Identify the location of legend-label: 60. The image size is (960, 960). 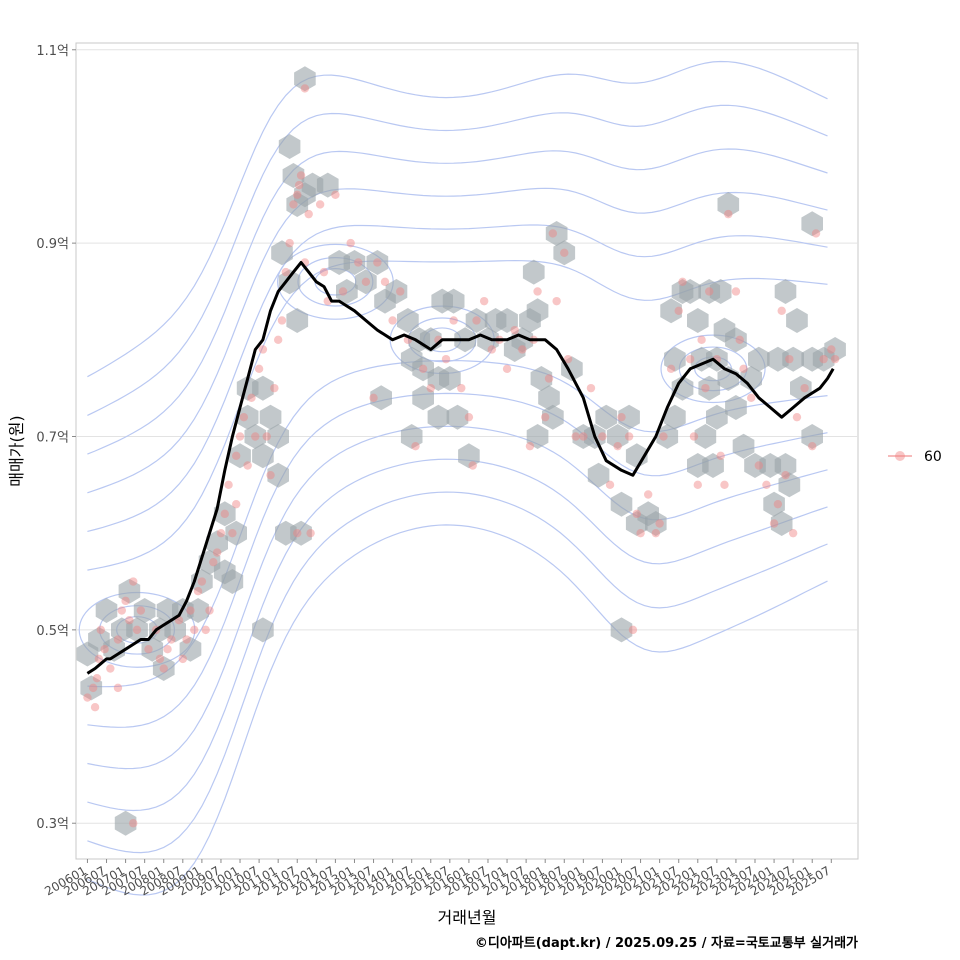
(933, 457).